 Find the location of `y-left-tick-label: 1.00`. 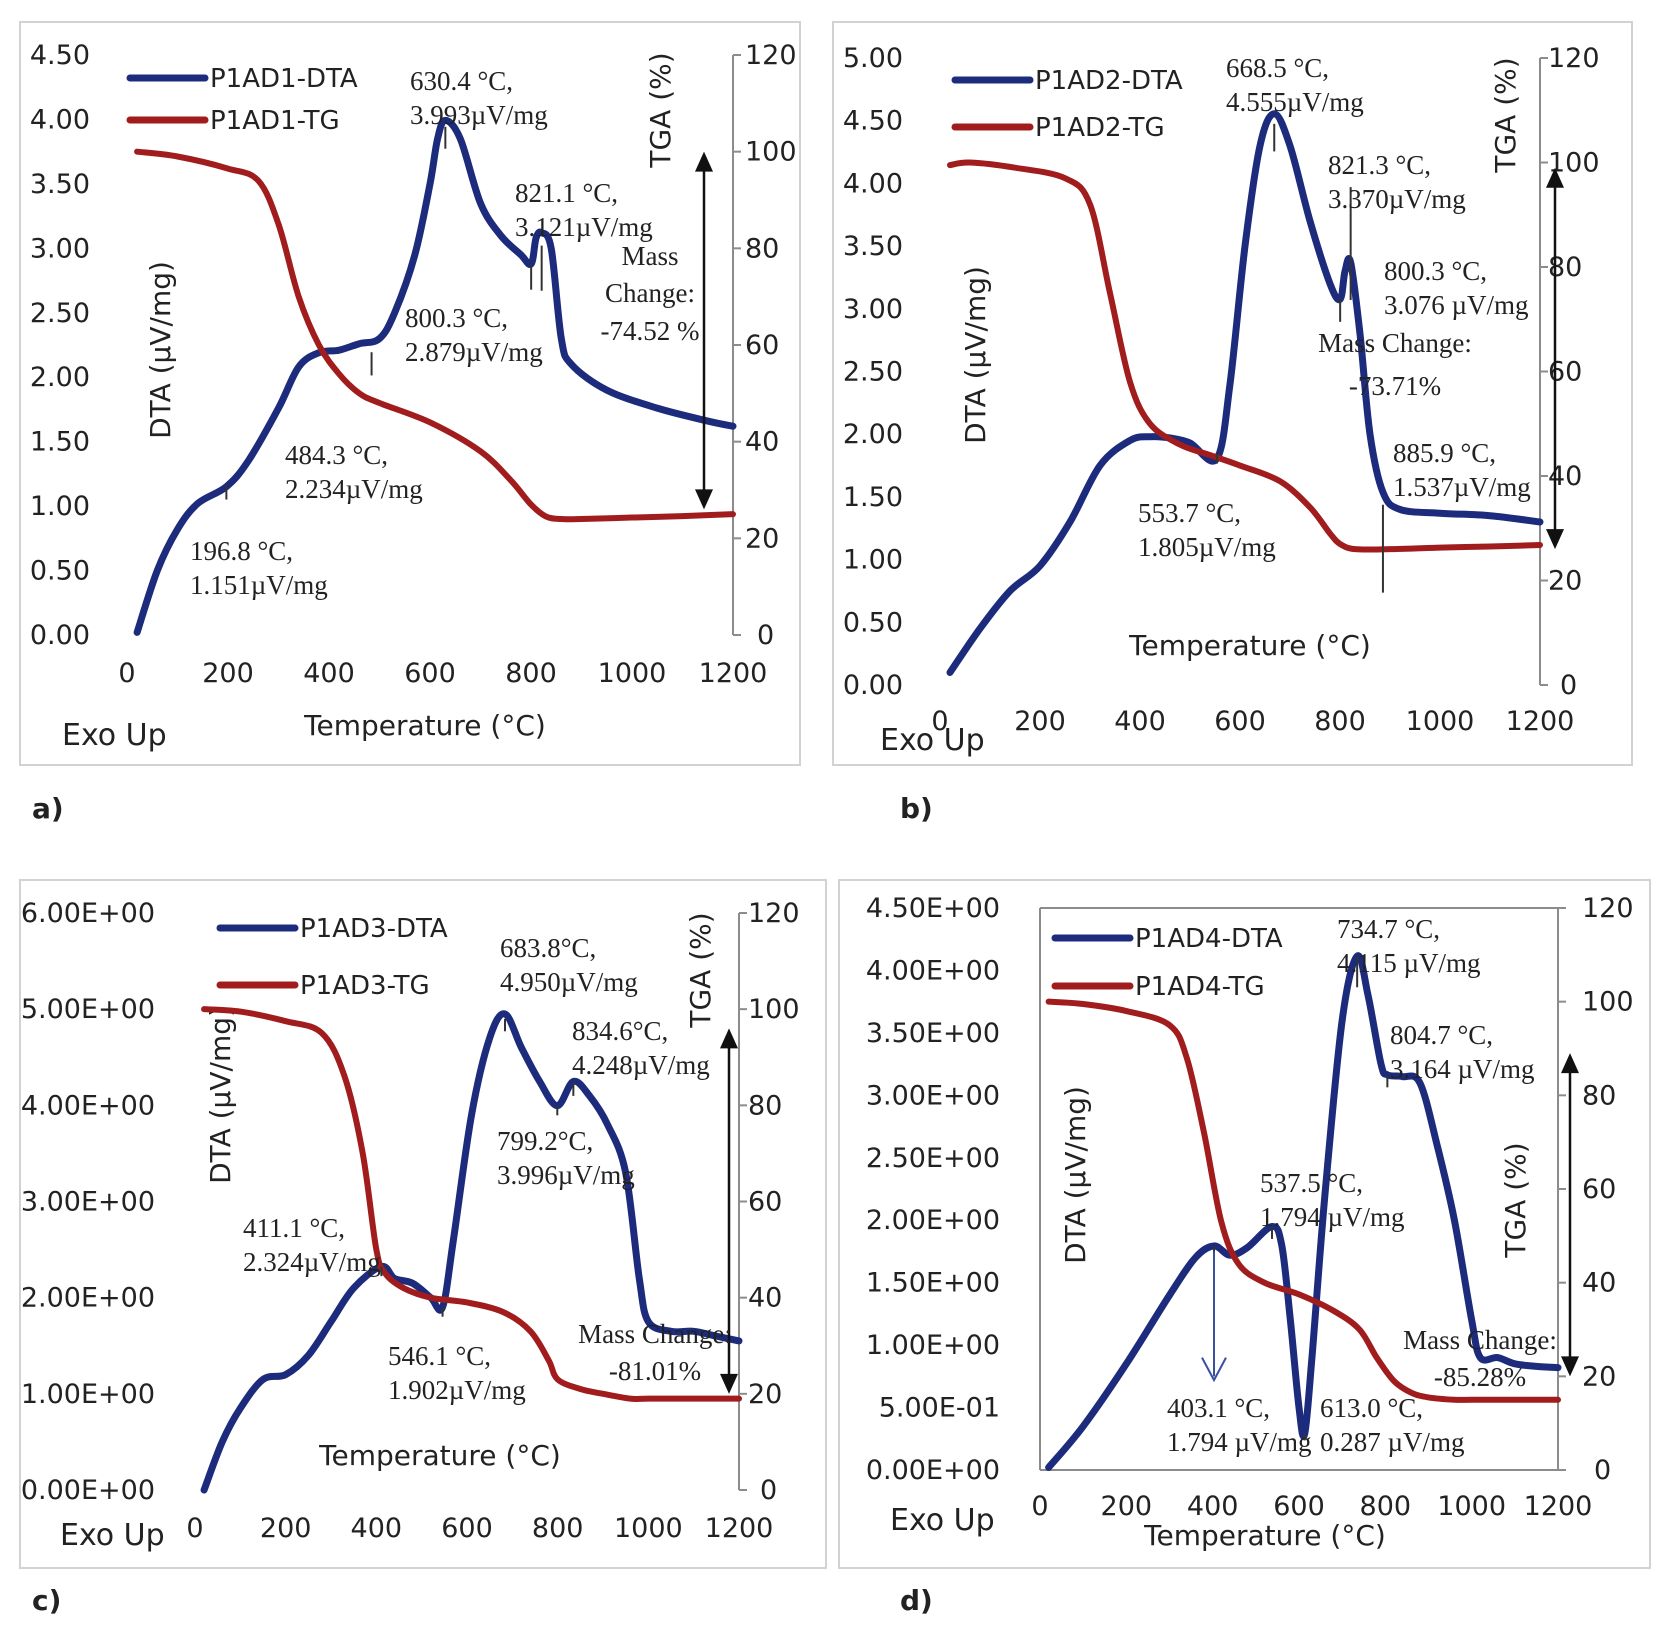

y-left-tick-label: 1.00 is located at coordinates (60, 506).